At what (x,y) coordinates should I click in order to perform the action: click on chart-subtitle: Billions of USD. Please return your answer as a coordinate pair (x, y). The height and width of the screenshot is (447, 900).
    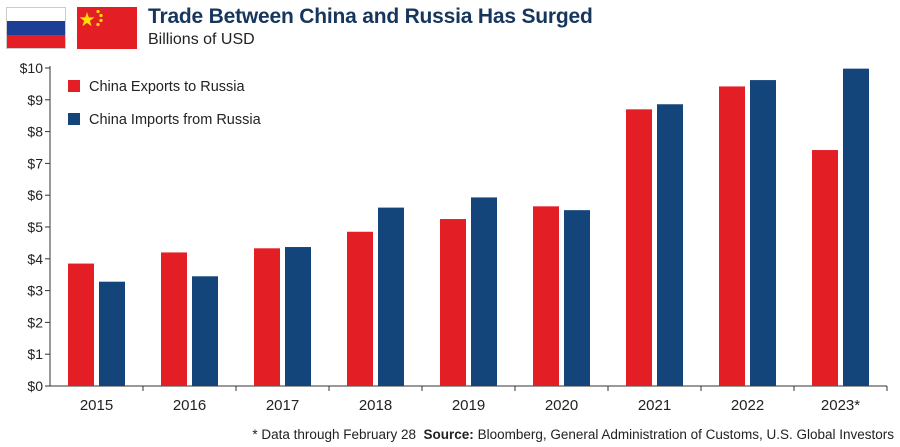
    Looking at the image, I should click on (201, 39).